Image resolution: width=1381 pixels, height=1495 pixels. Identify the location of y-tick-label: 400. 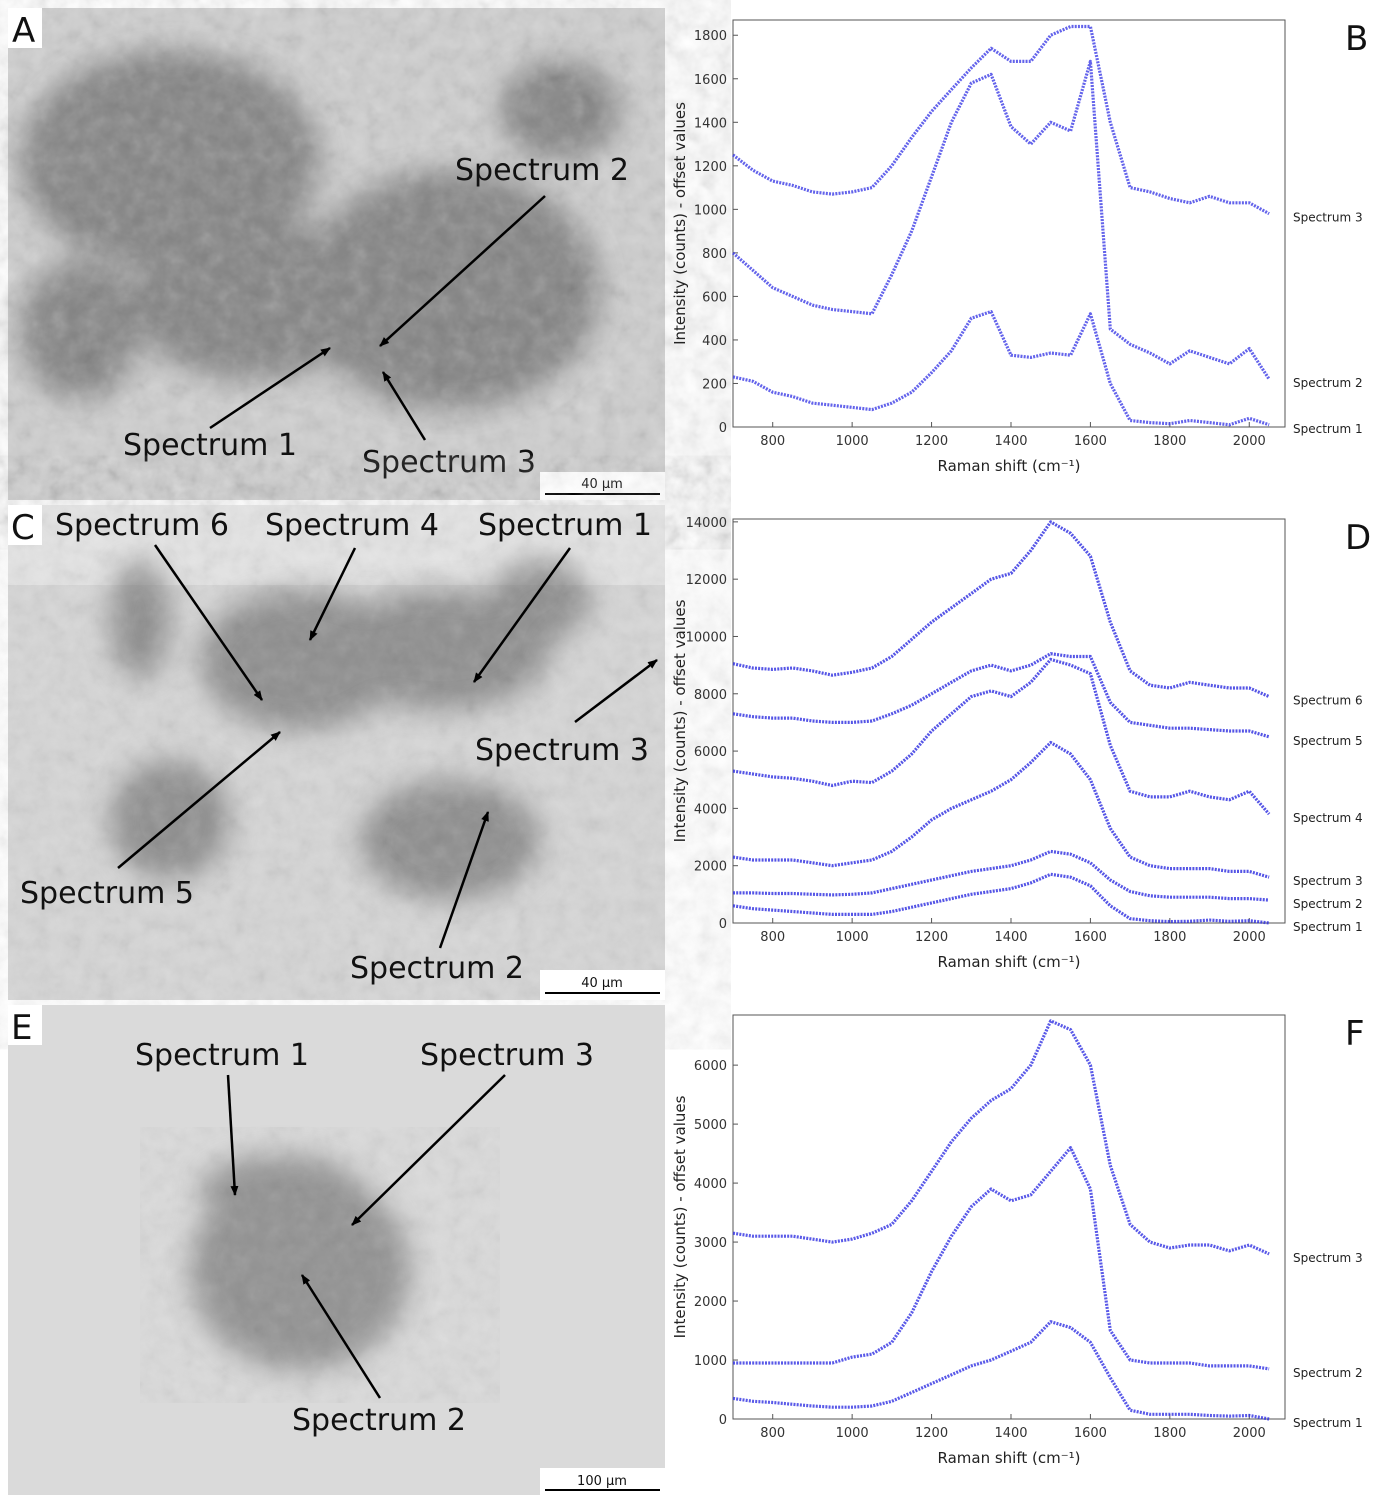
(714, 341).